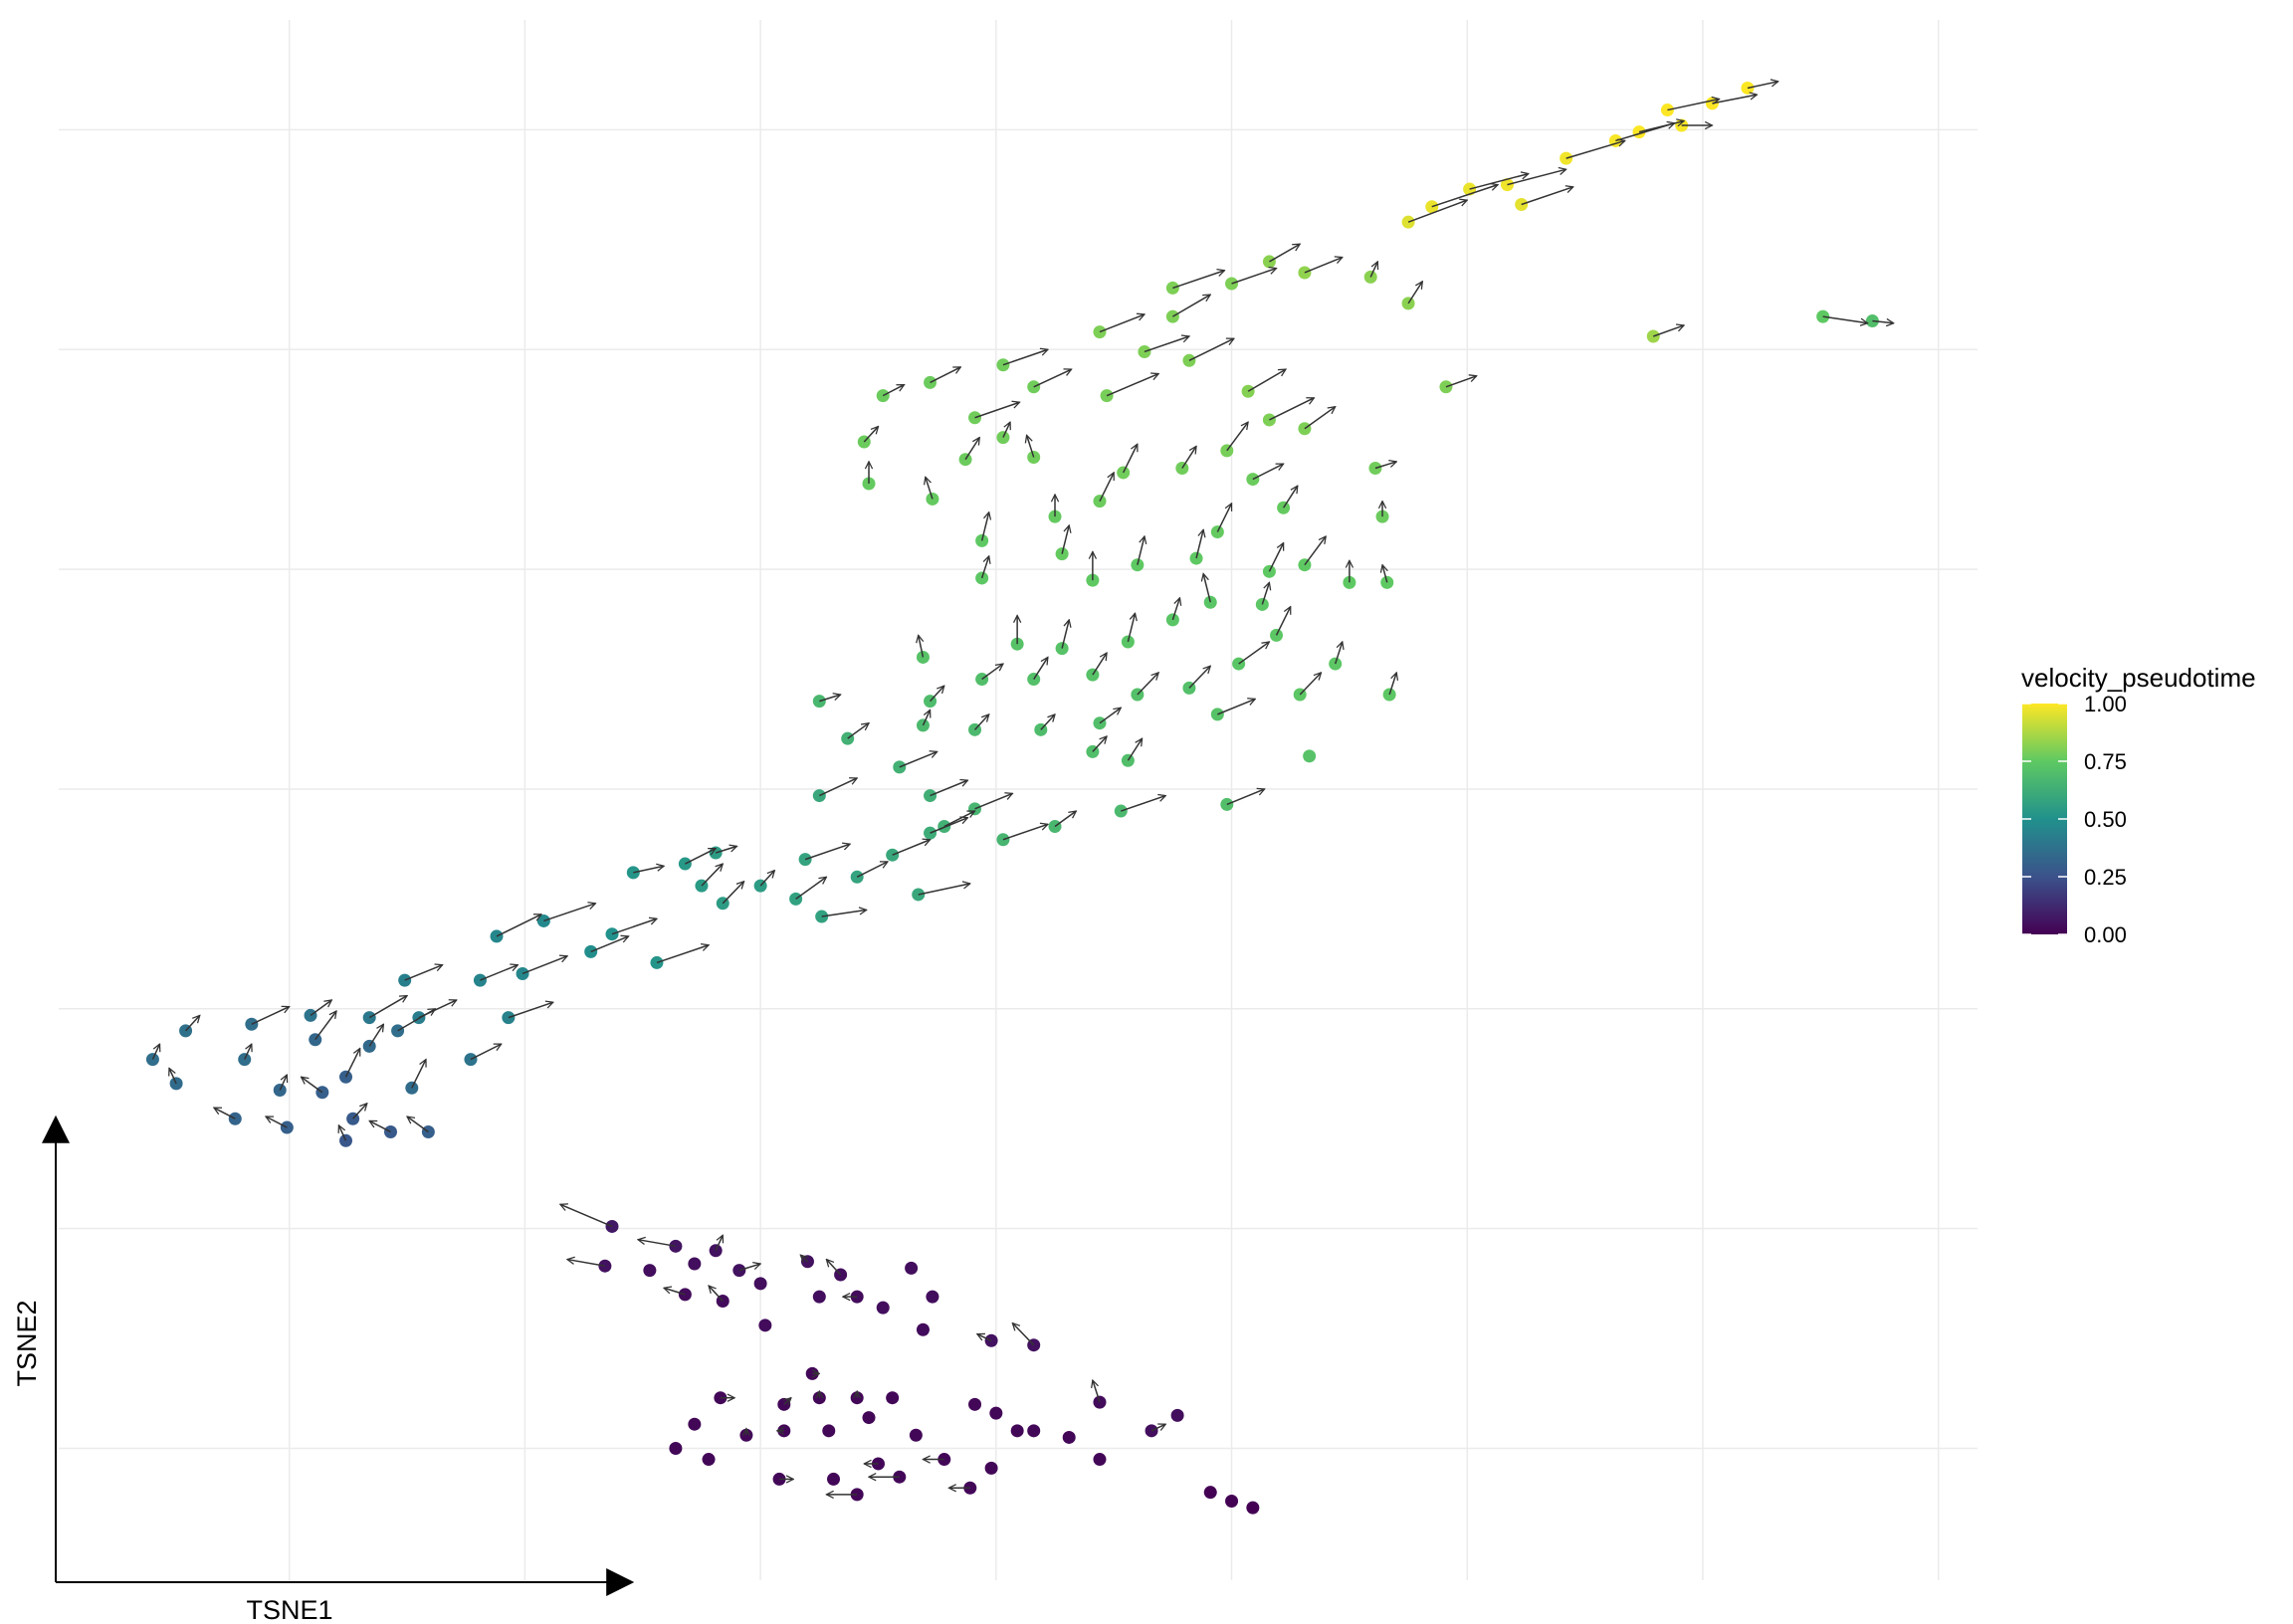 The height and width of the screenshot is (1624, 2293). What do you see at coordinates (2138, 678) in the screenshot?
I see `legend-title: velocity_pseudotime` at bounding box center [2138, 678].